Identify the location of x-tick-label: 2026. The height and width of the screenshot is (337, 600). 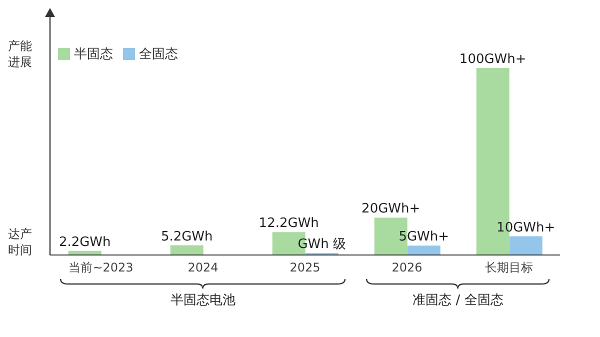
(407, 267).